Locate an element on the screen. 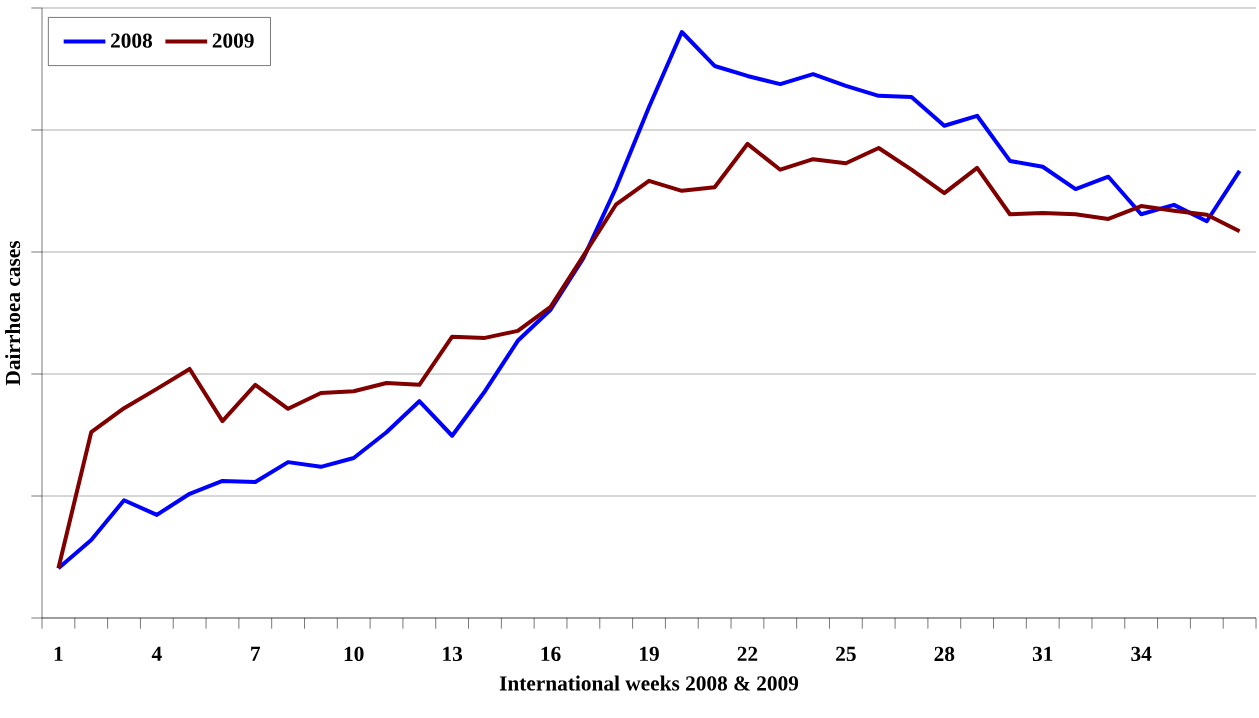 This screenshot has width=1259, height=718. x-tick-label: 28 is located at coordinates (944, 654).